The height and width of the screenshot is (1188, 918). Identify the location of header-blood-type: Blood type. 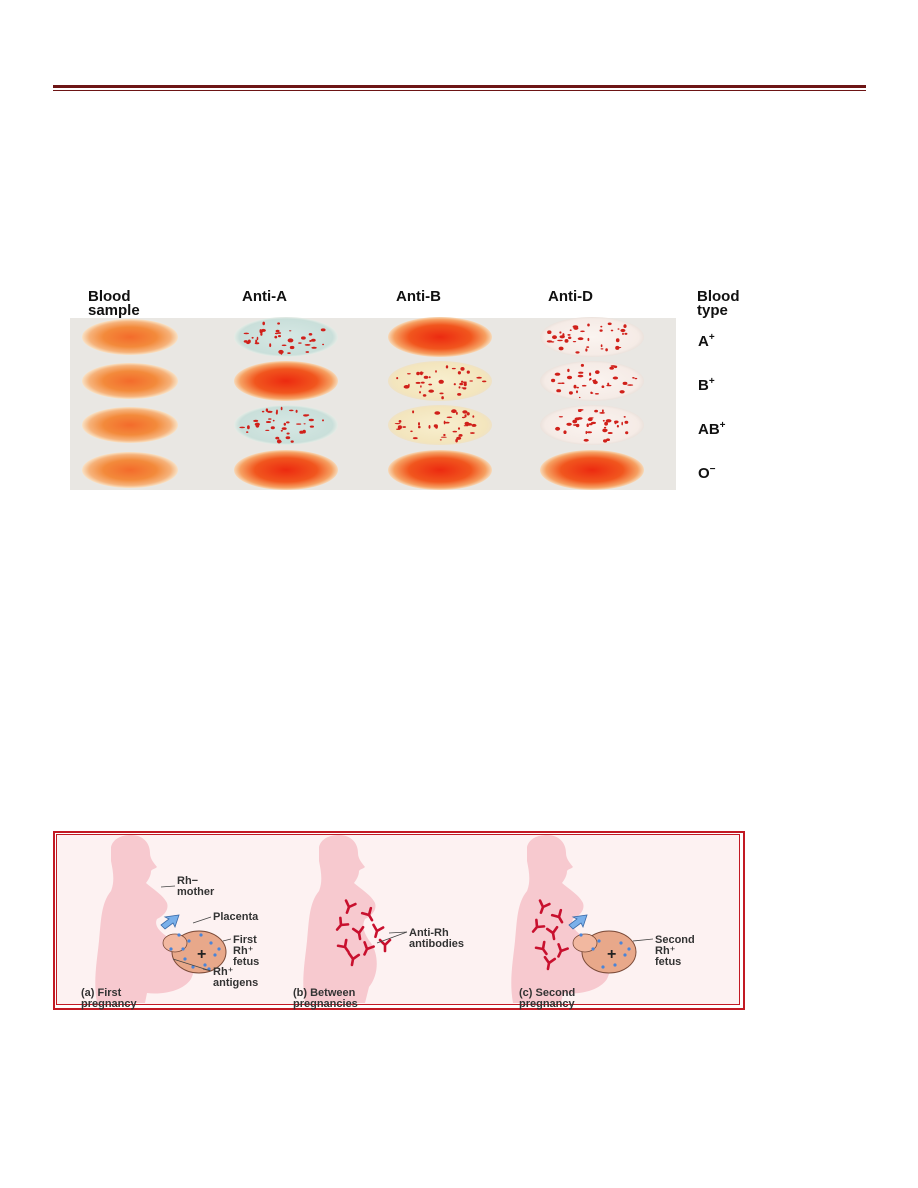
(718, 303).